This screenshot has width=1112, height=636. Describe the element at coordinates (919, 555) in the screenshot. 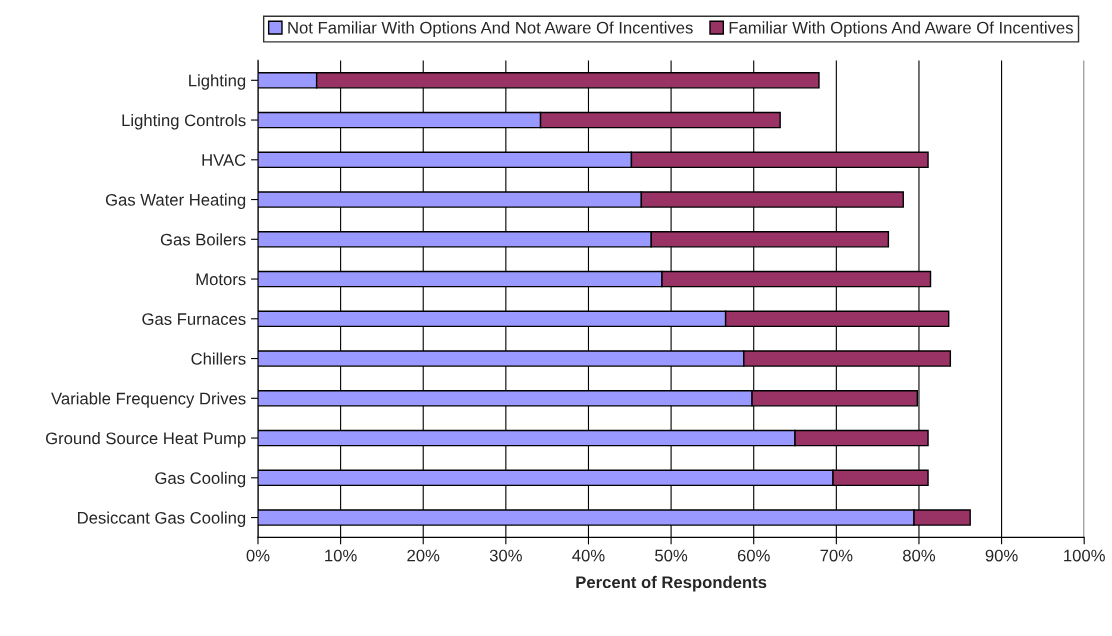

I see `x-tick-label: 80%` at that location.